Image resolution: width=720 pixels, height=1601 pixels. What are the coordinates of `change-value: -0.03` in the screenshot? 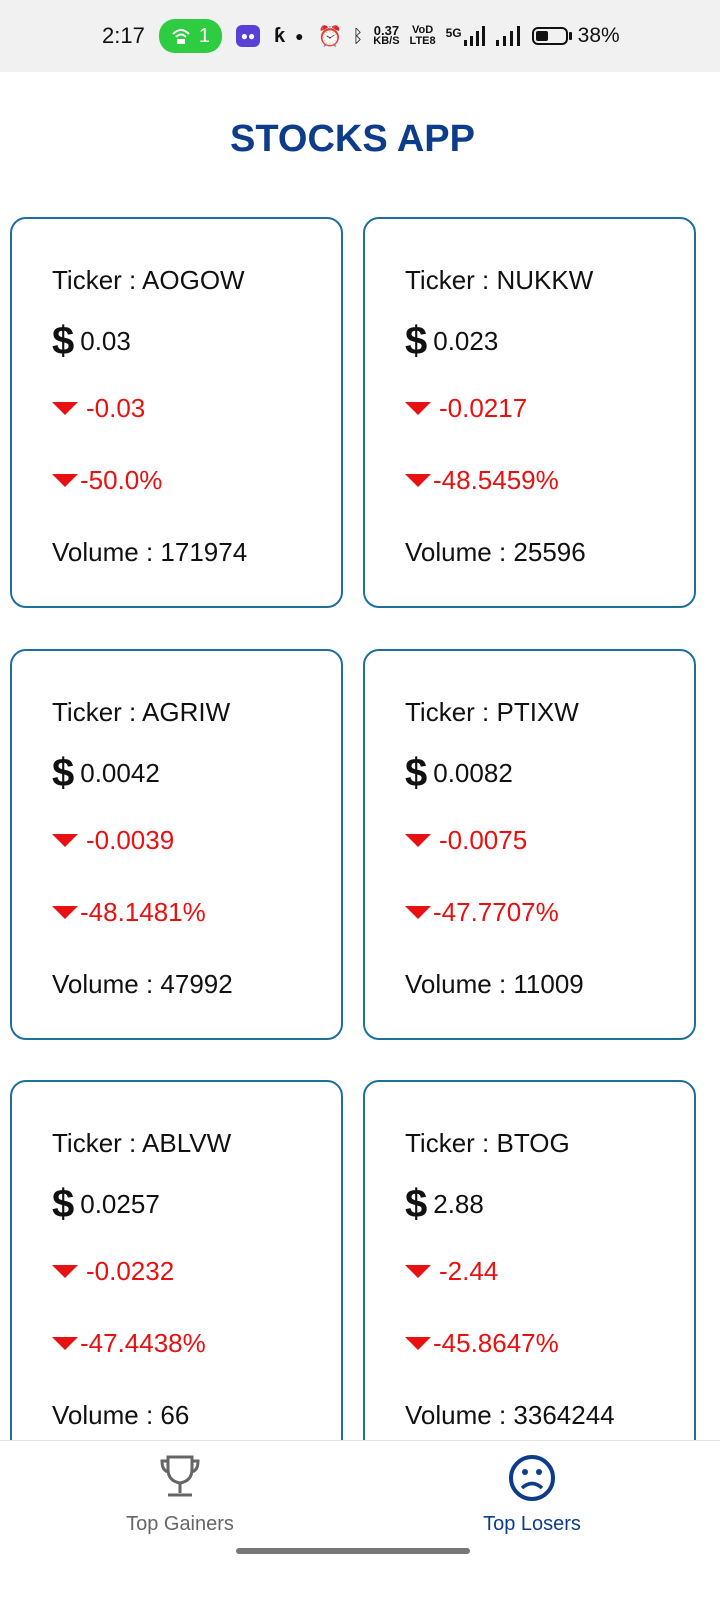 It's located at (116, 408).